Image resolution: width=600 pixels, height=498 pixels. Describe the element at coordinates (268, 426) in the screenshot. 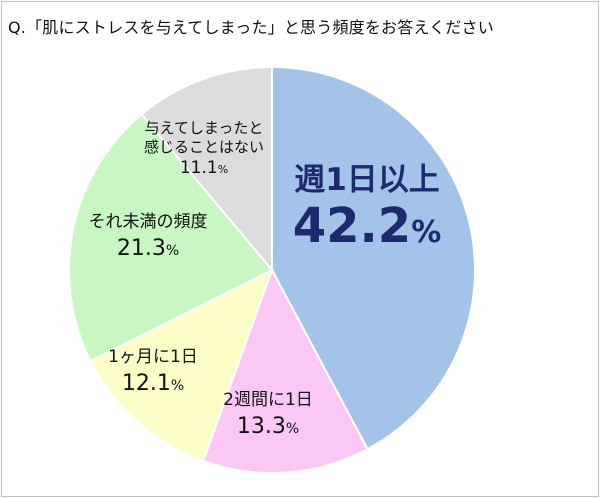

I see `slice-biweekly-value: 13.3%` at that location.